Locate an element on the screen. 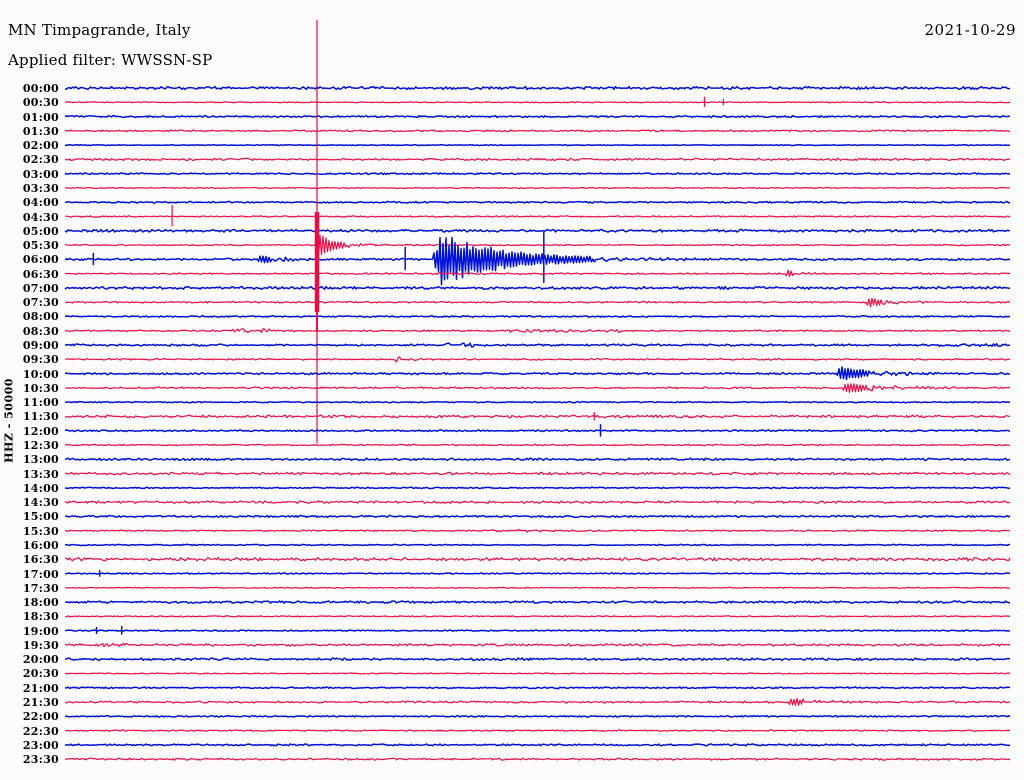 The width and height of the screenshot is (1024, 780). time-label: 07:30 is located at coordinates (40, 303).